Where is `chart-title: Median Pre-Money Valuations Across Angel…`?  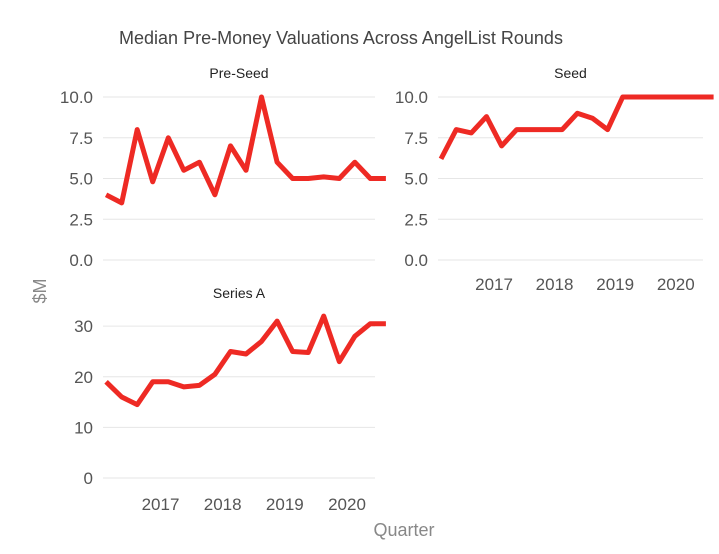
chart-title: Median Pre-Money Valuations Across Angel… is located at coordinates (341, 38).